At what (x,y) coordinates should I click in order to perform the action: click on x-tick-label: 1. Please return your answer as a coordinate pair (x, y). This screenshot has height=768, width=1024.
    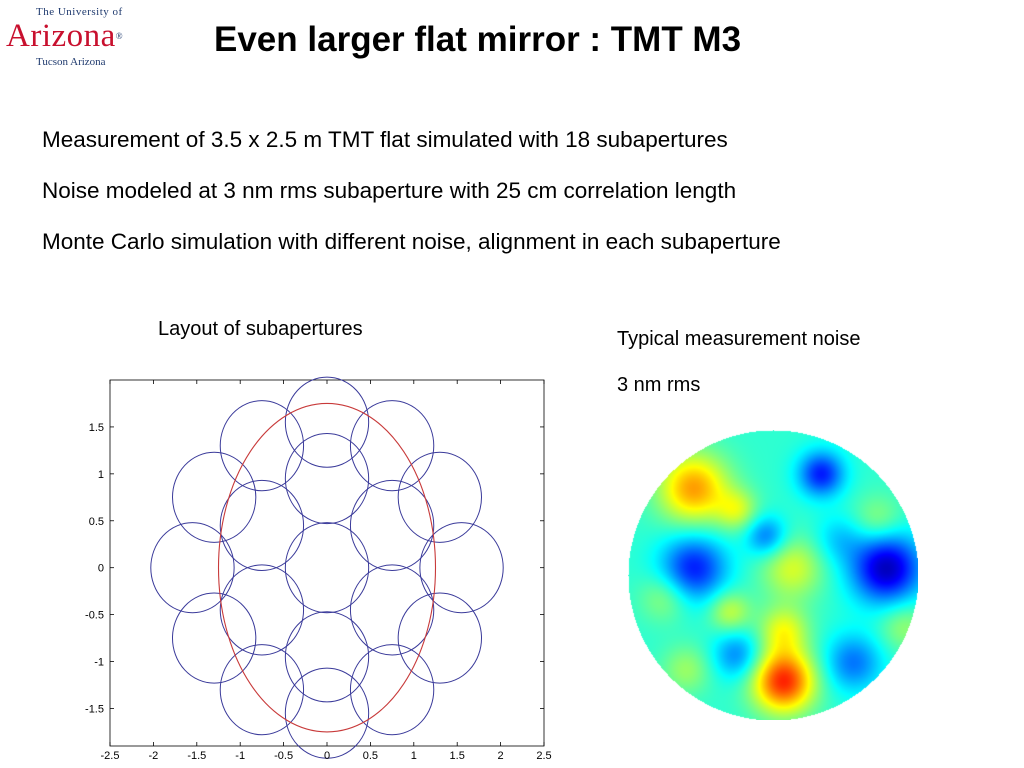
    Looking at the image, I should click on (414, 756).